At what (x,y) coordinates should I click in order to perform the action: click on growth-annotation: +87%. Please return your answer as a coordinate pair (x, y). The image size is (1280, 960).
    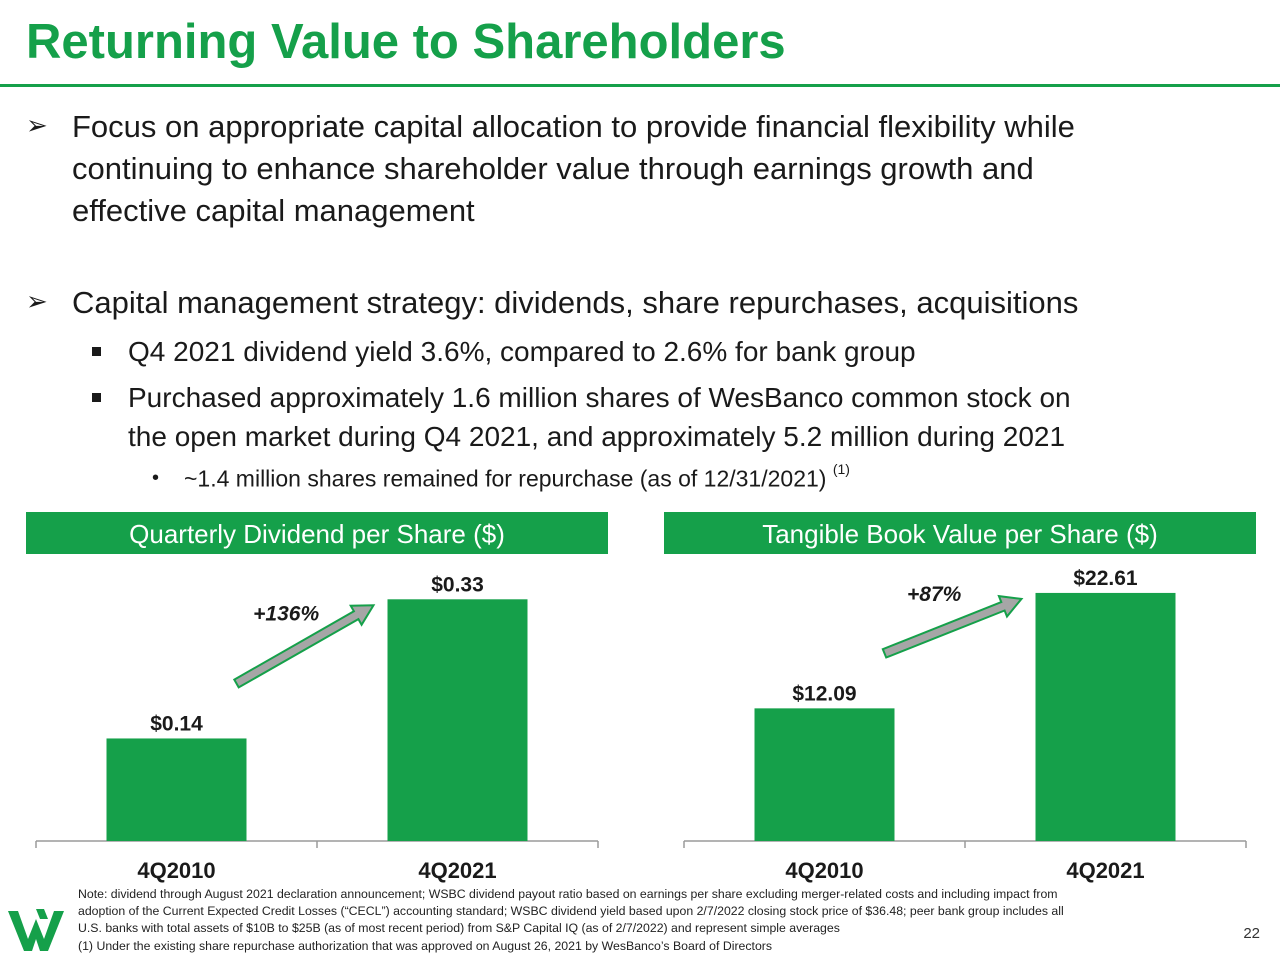
    Looking at the image, I should click on (934, 594).